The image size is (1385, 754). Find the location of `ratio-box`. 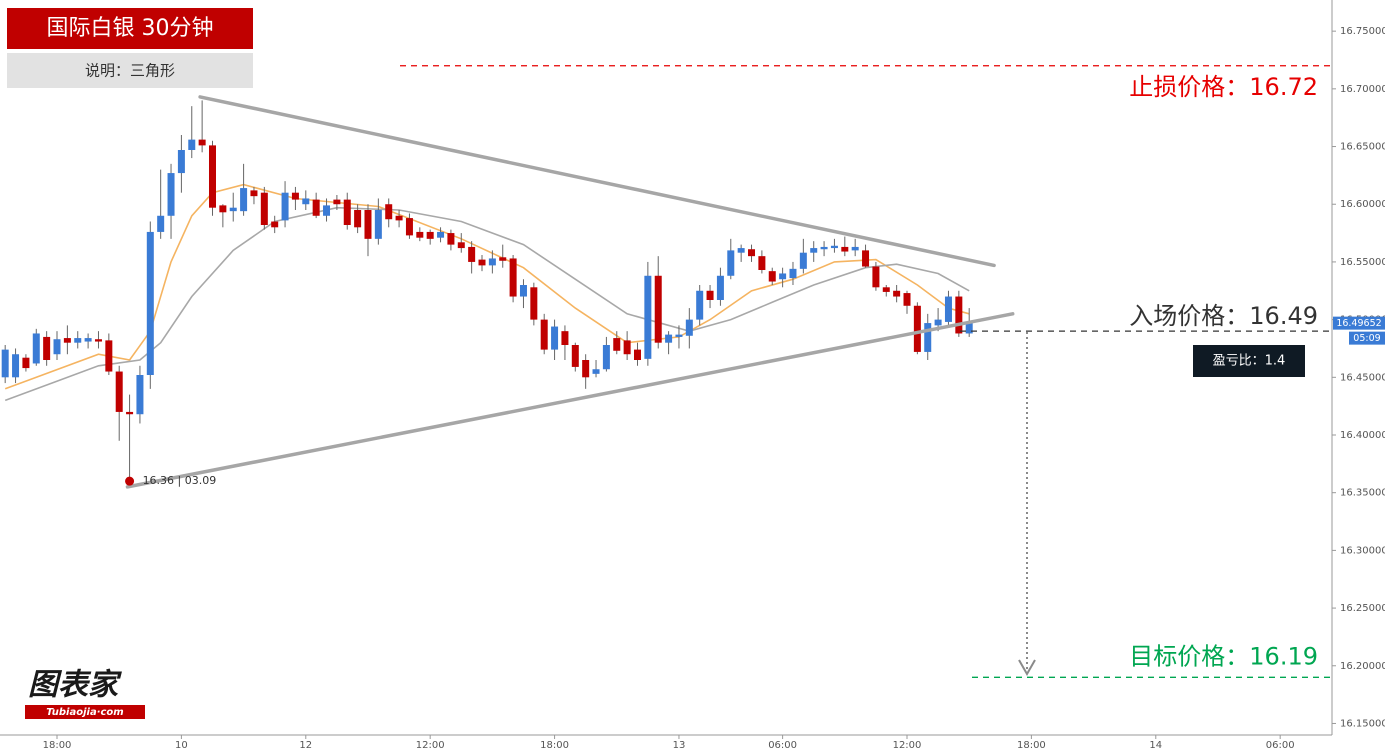

ratio-box is located at coordinates (1249, 361).